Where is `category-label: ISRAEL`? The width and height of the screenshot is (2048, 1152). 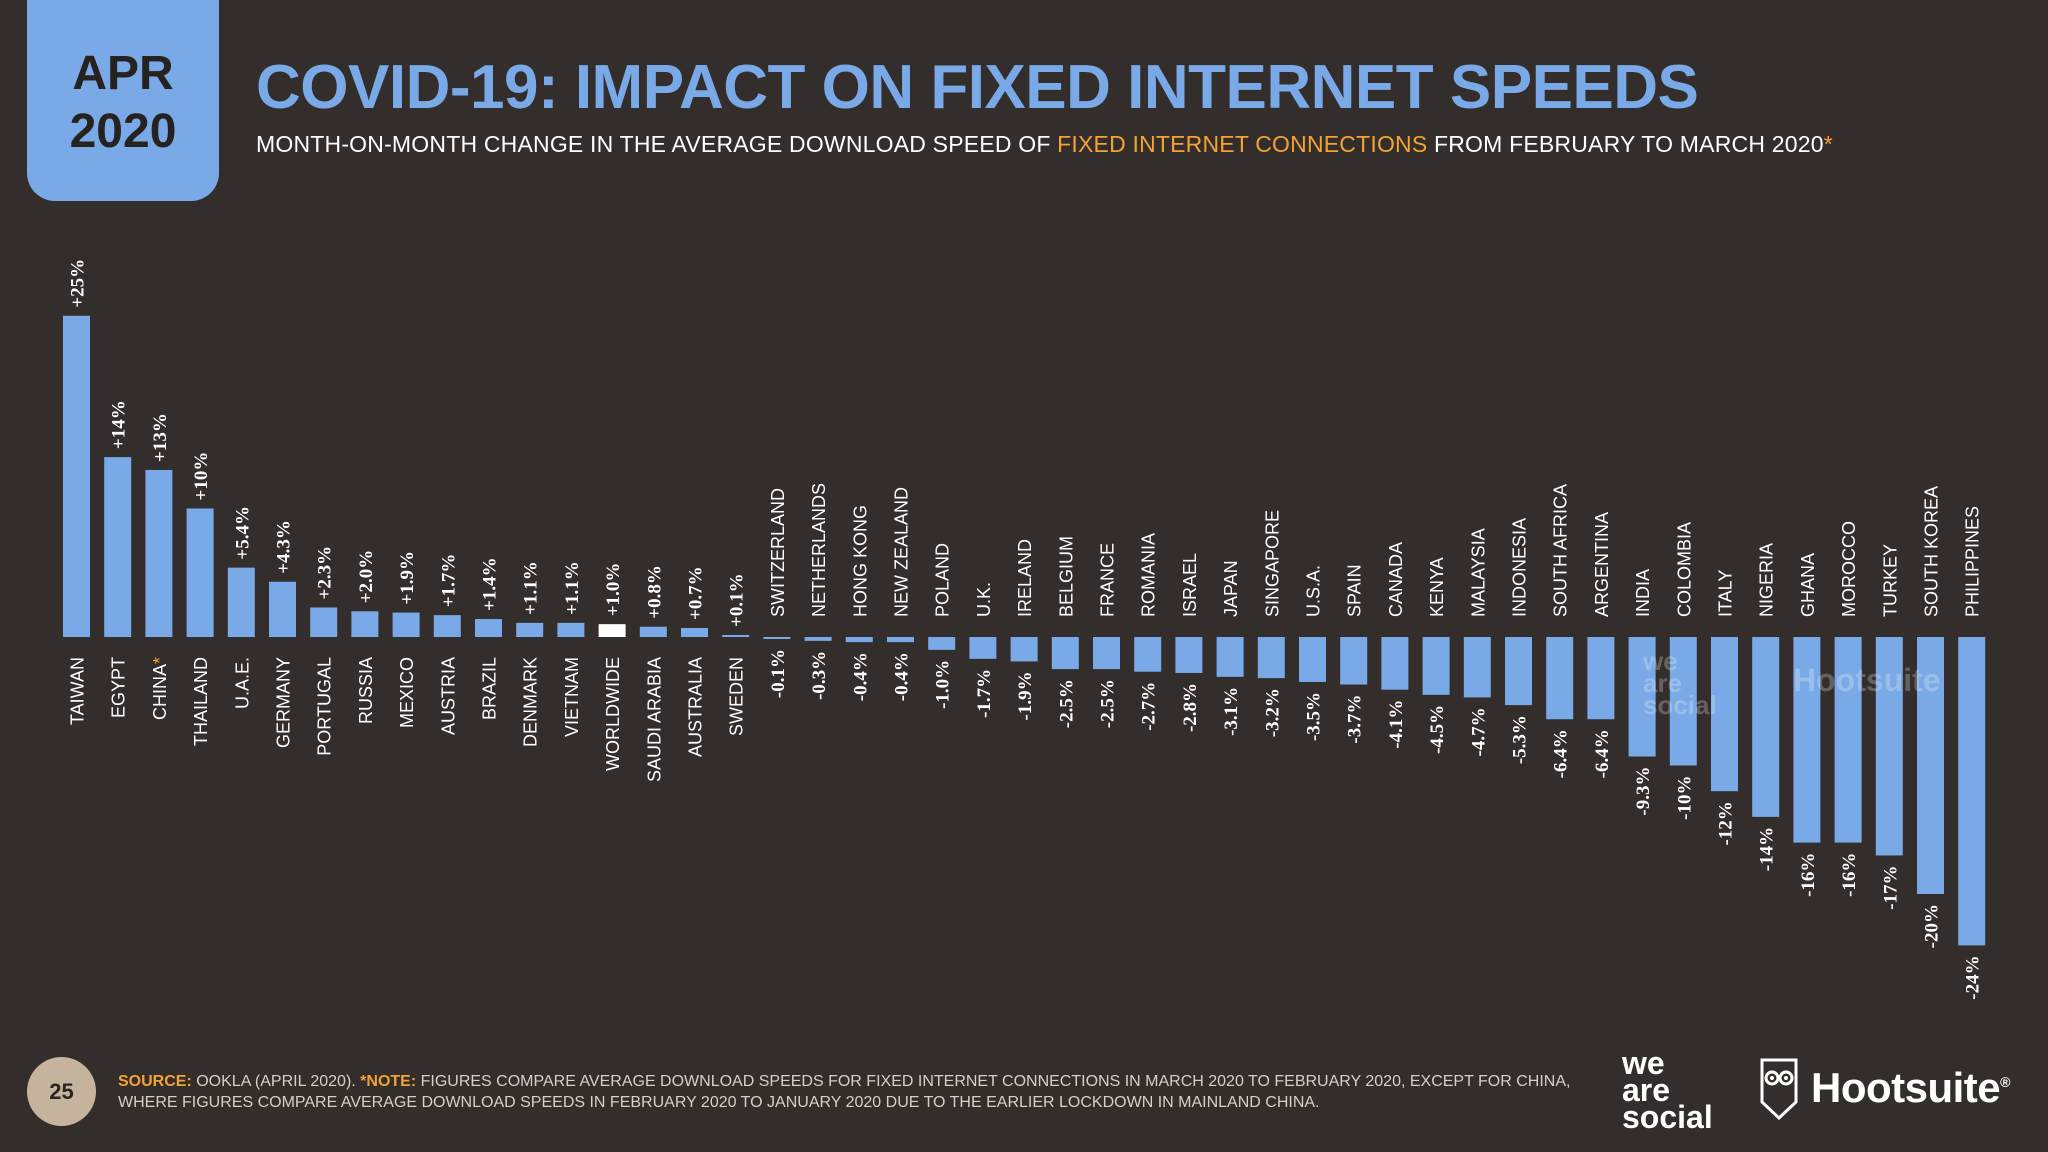 category-label: ISRAEL is located at coordinates (1190, 585).